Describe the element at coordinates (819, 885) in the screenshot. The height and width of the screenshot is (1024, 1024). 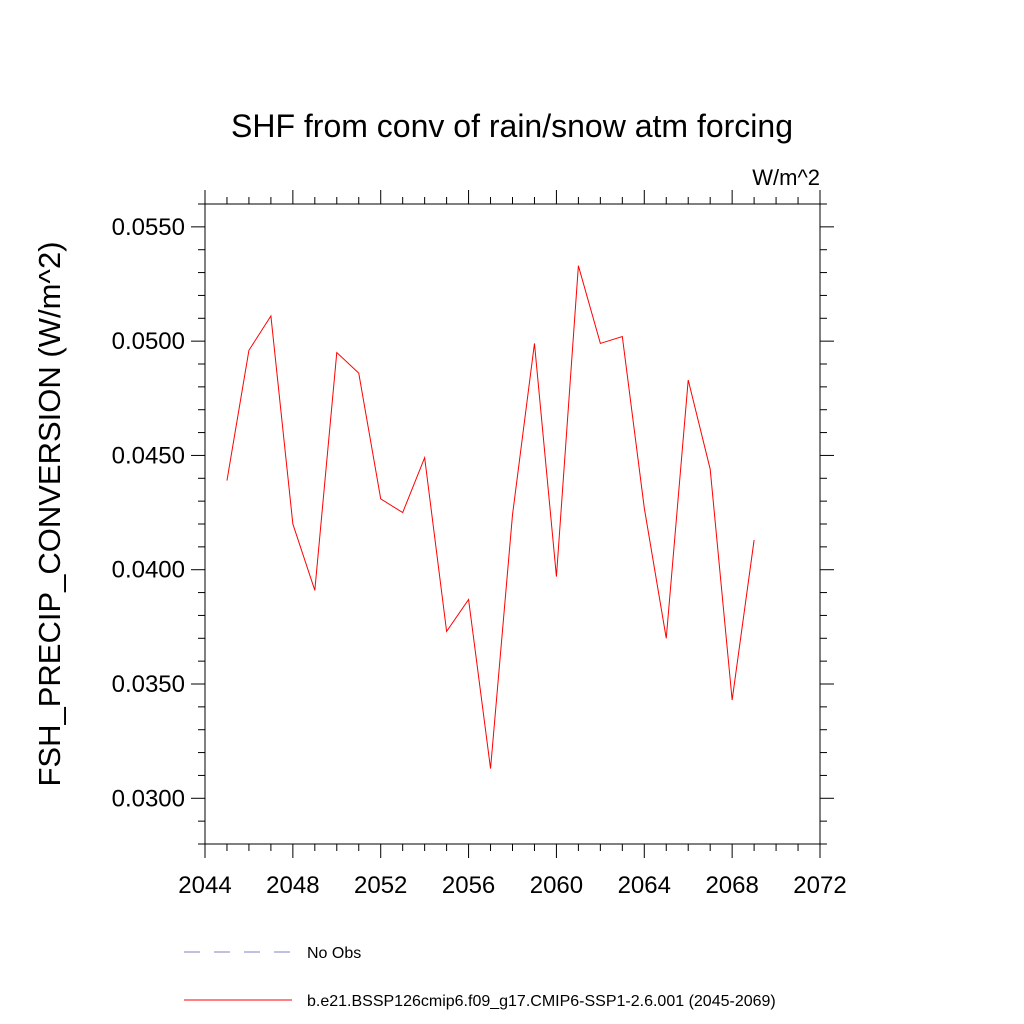
I see `x-tick-label: 2072` at that location.